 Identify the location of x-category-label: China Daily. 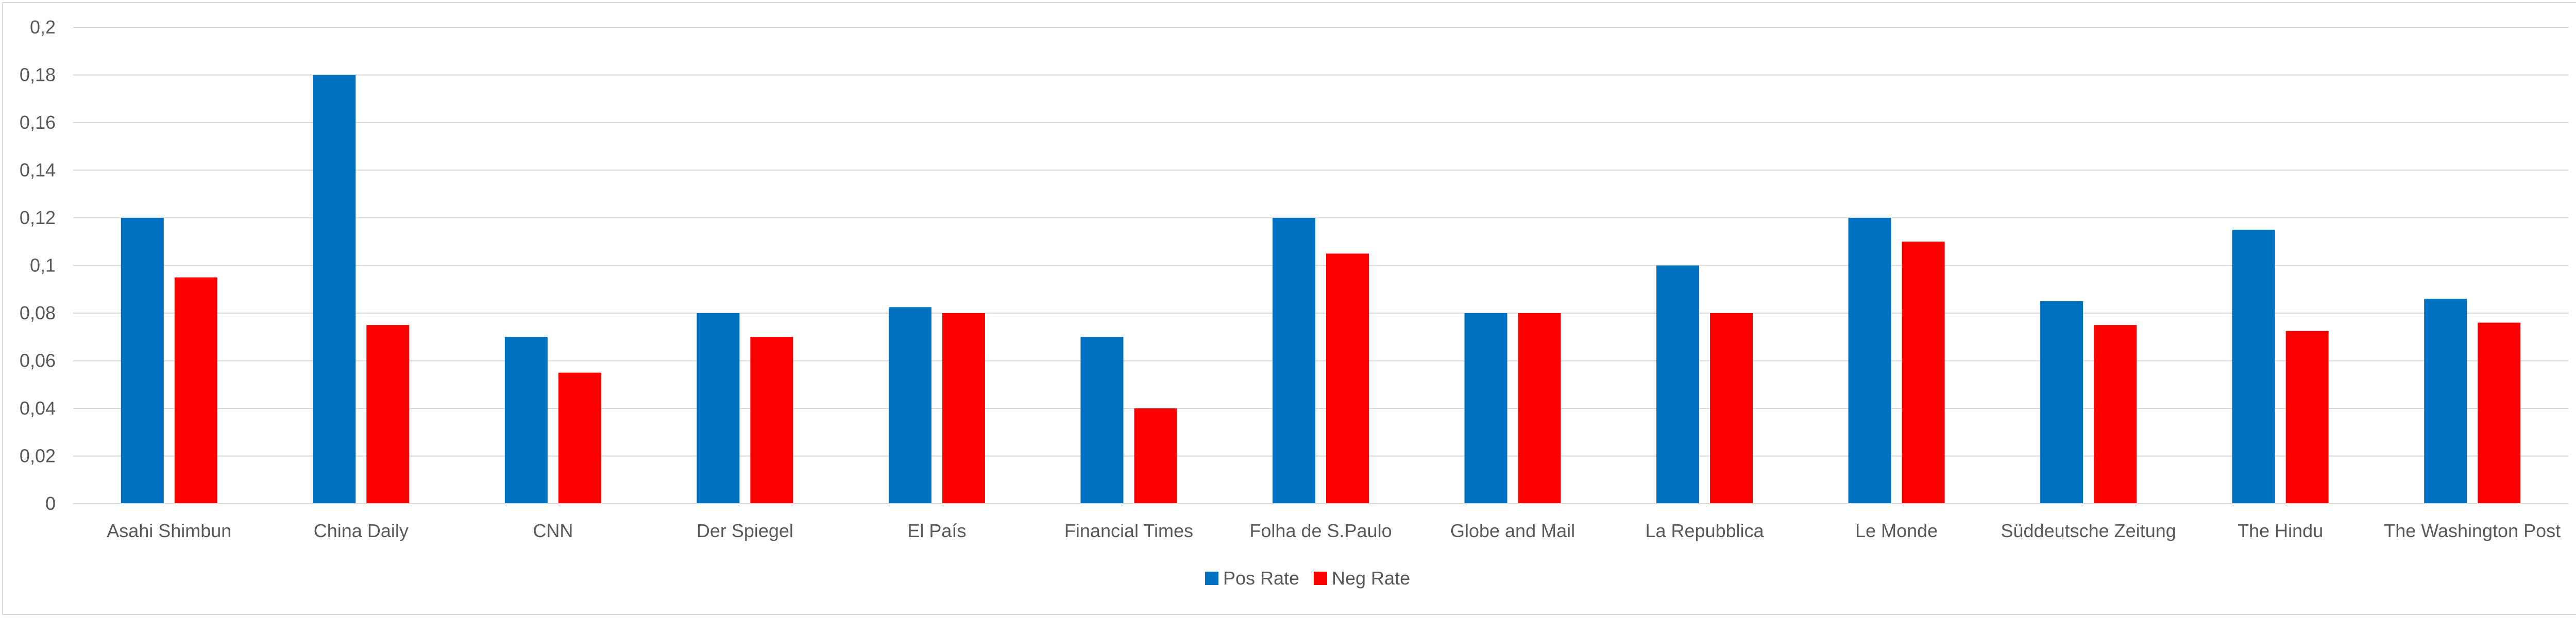
(361, 530).